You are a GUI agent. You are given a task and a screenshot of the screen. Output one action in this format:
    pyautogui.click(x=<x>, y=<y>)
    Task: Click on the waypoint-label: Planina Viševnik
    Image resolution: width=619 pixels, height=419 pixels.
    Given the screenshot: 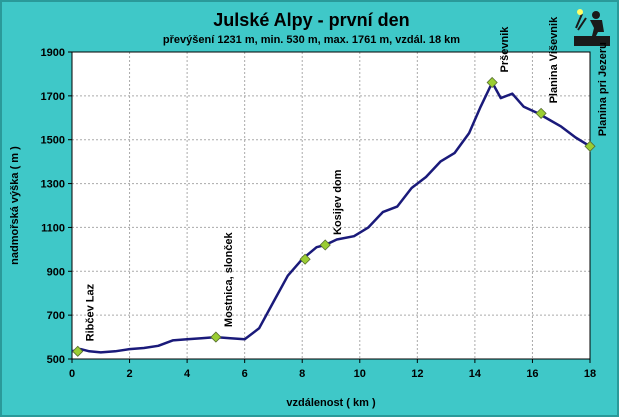 What is the action you would take?
    pyautogui.click(x=554, y=60)
    